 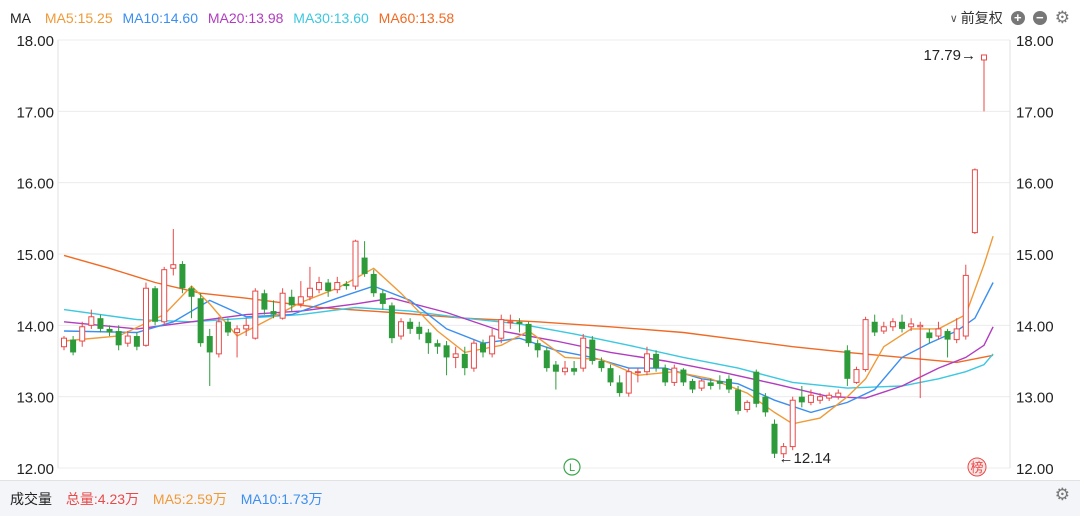 I want to click on y-tick-label-left: 15.00, so click(x=35, y=255).